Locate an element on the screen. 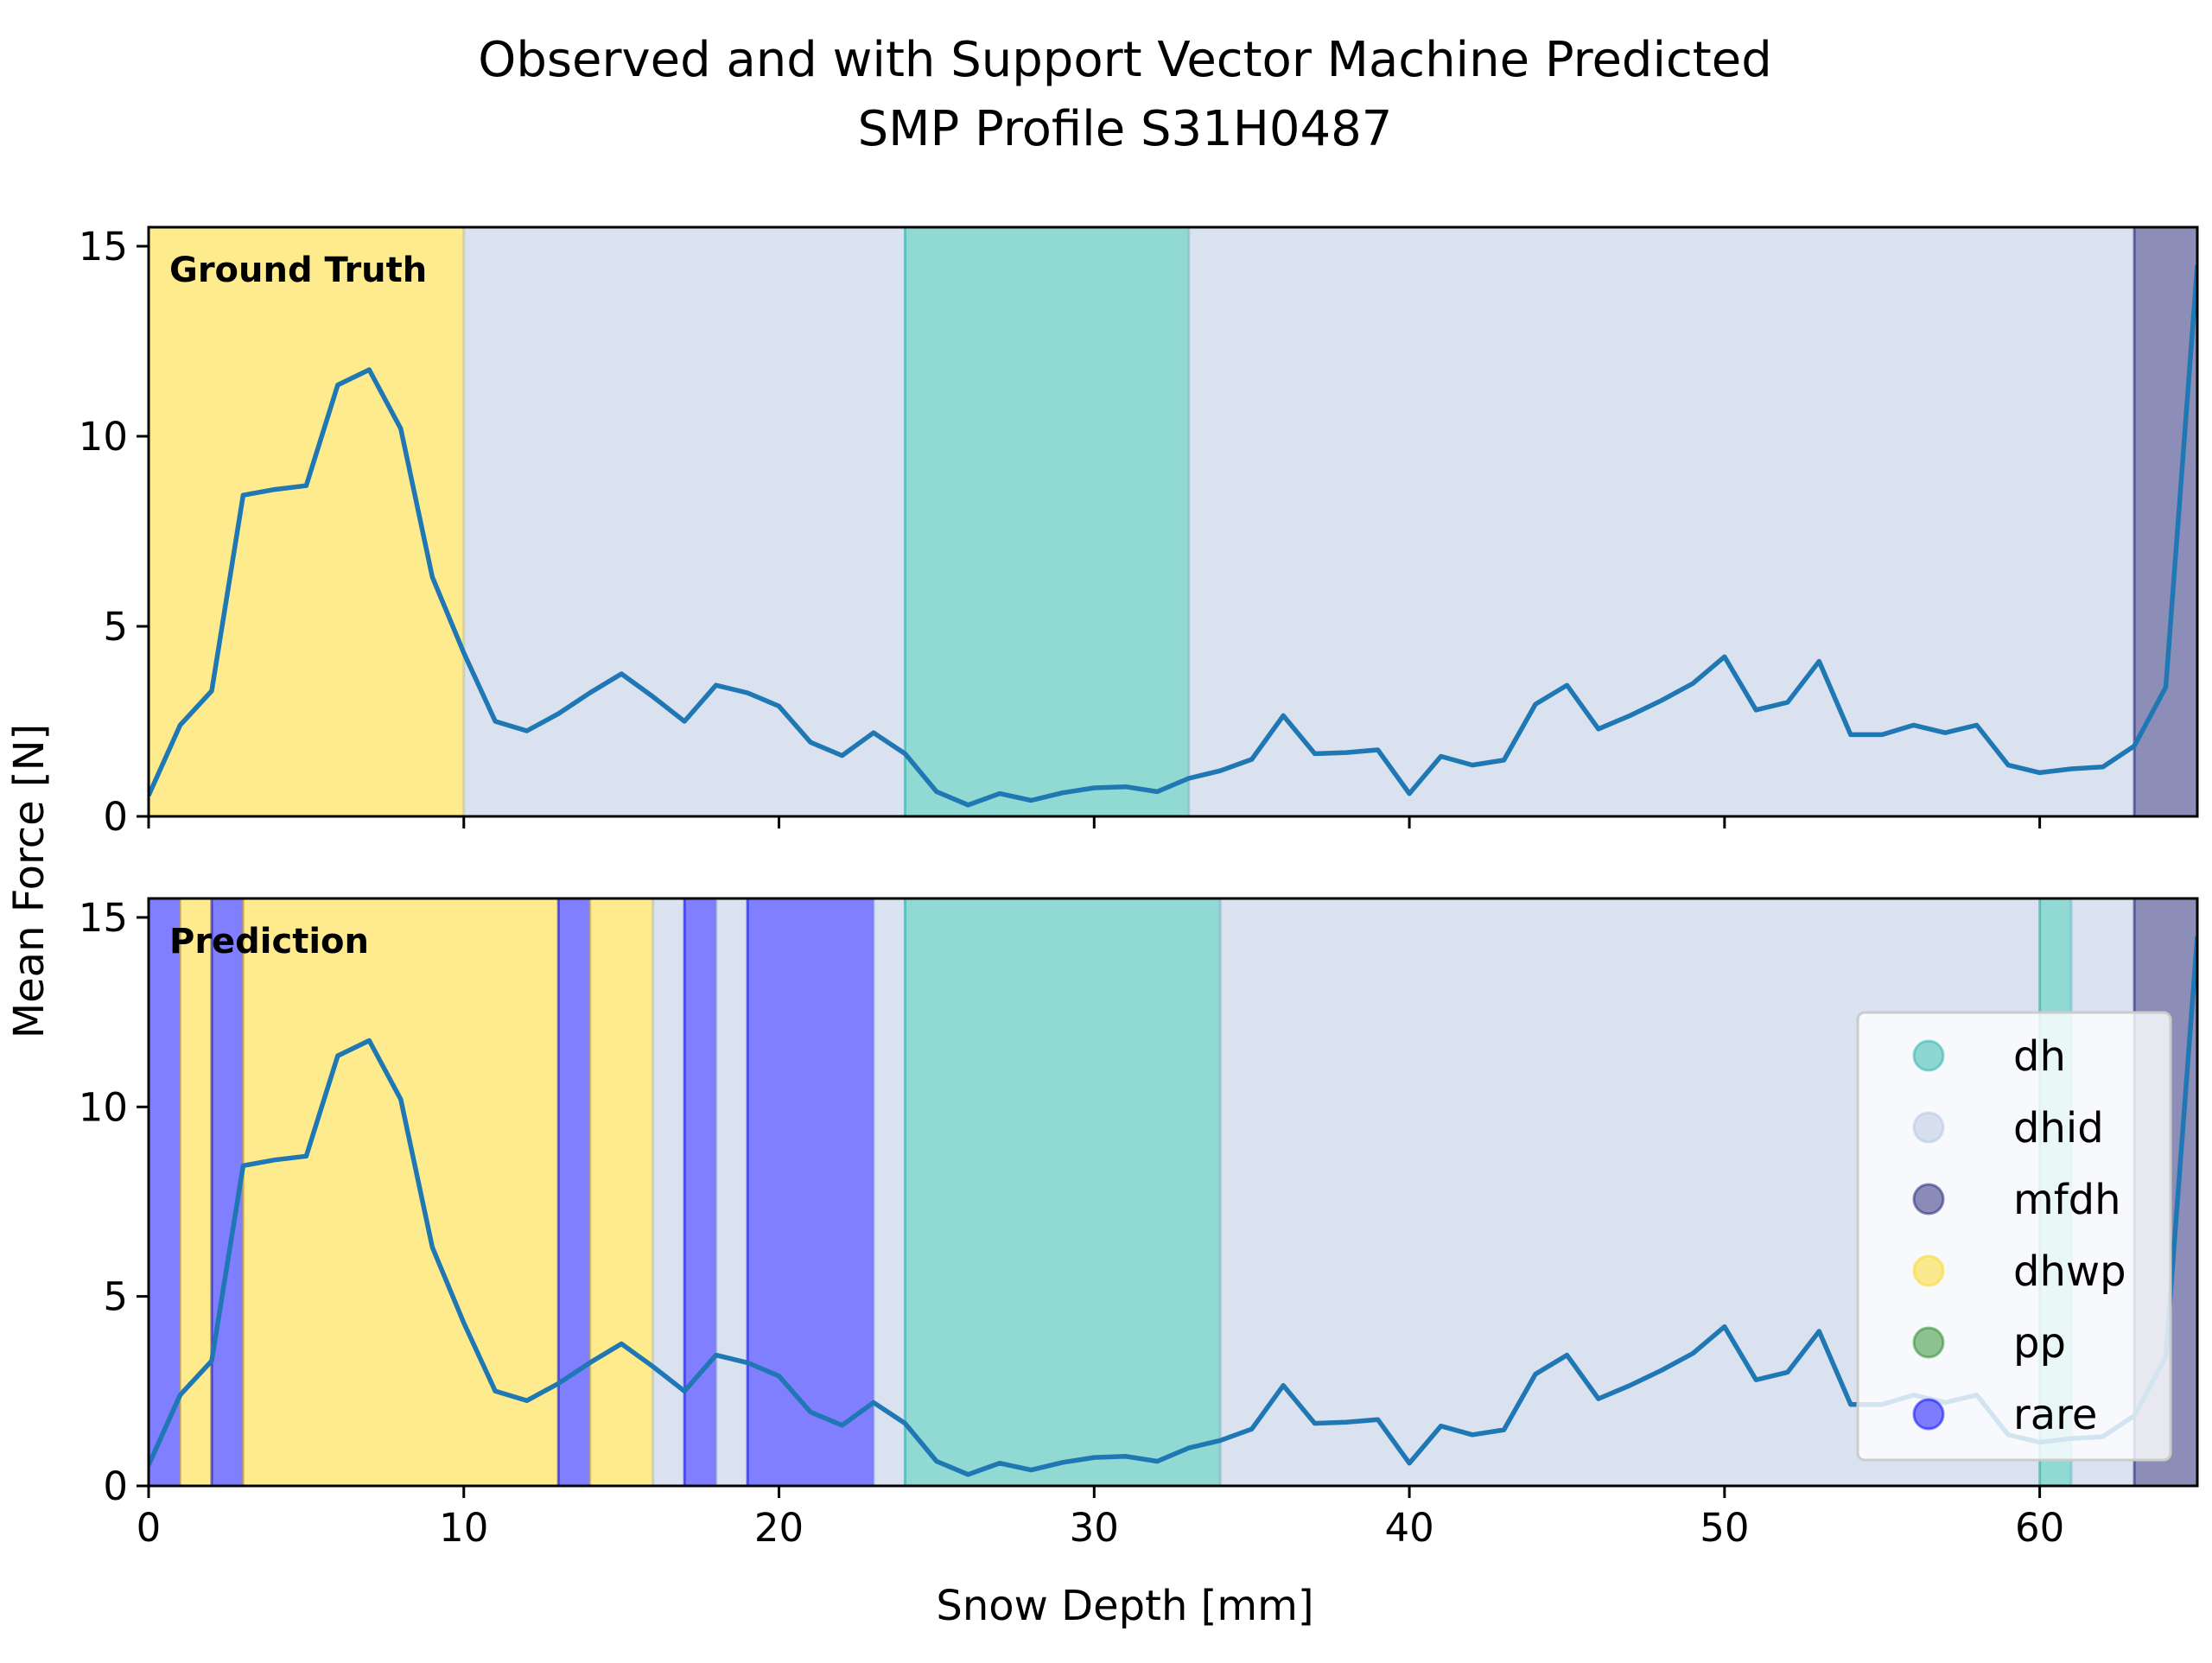 Image resolution: width=2212 pixels, height=1663 pixels. panel-label: Prediction is located at coordinates (269, 942).